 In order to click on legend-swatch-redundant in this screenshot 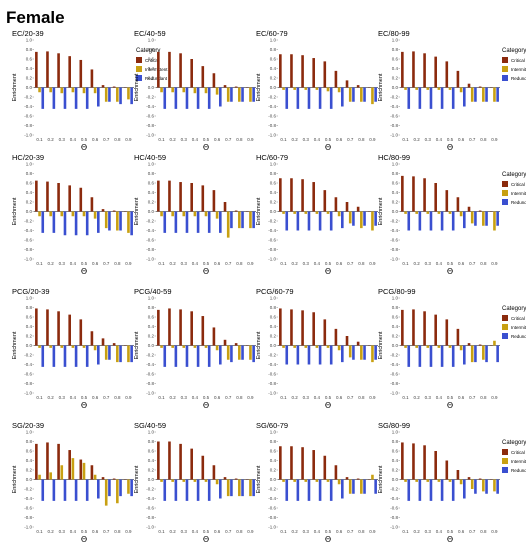, I will do `click(139, 78)`.